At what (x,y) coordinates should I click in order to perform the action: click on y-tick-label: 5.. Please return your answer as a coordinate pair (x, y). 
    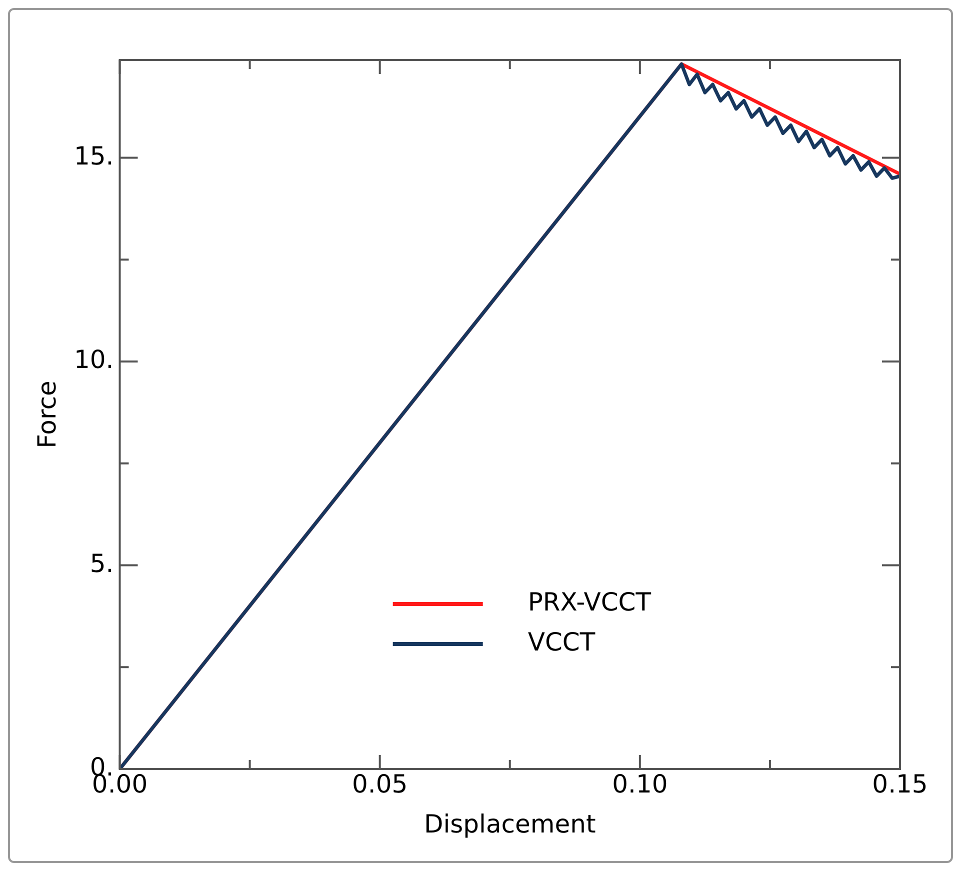
    Looking at the image, I should click on (102, 563).